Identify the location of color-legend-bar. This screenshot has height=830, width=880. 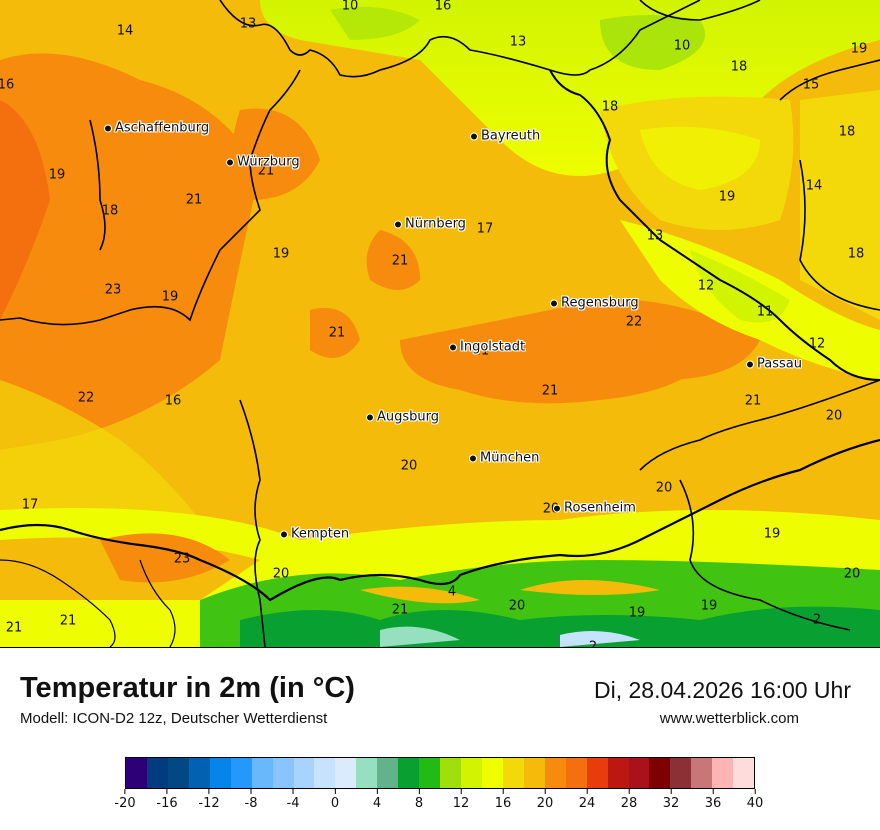
(440, 773).